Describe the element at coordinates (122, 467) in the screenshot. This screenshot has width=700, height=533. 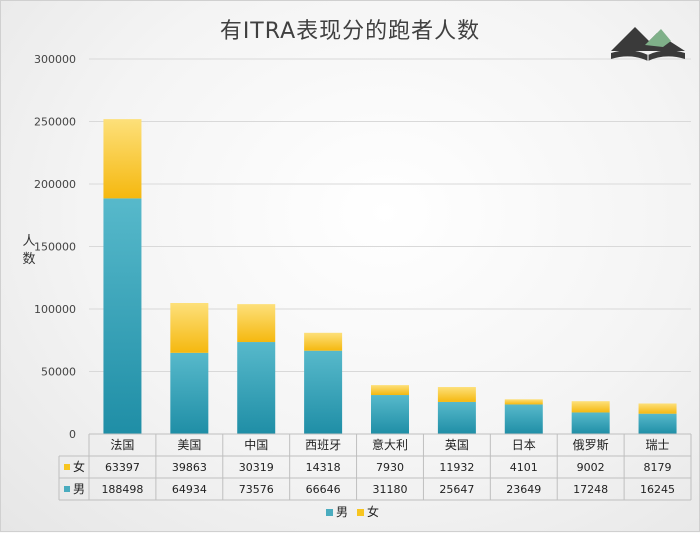
I see `table-cell-value: 63397` at that location.